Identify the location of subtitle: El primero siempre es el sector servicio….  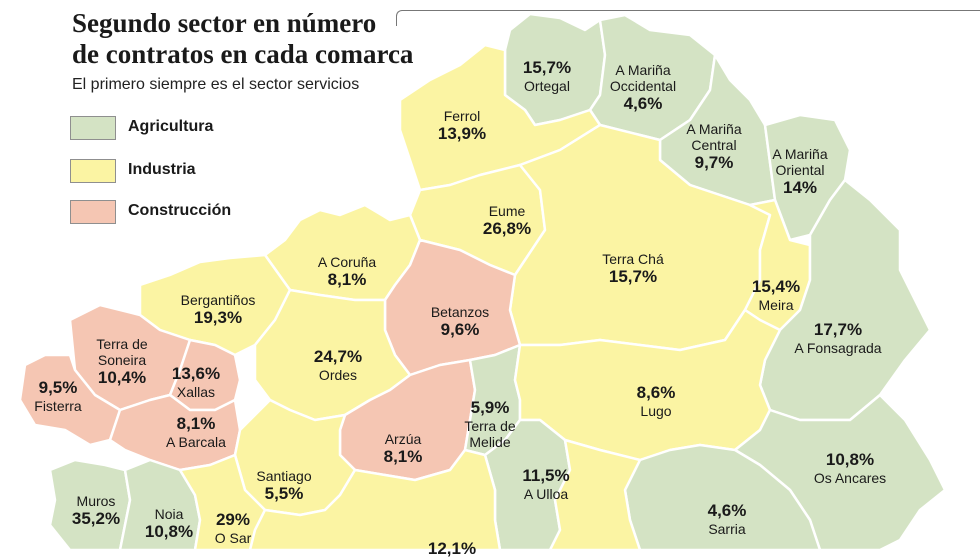
(216, 84).